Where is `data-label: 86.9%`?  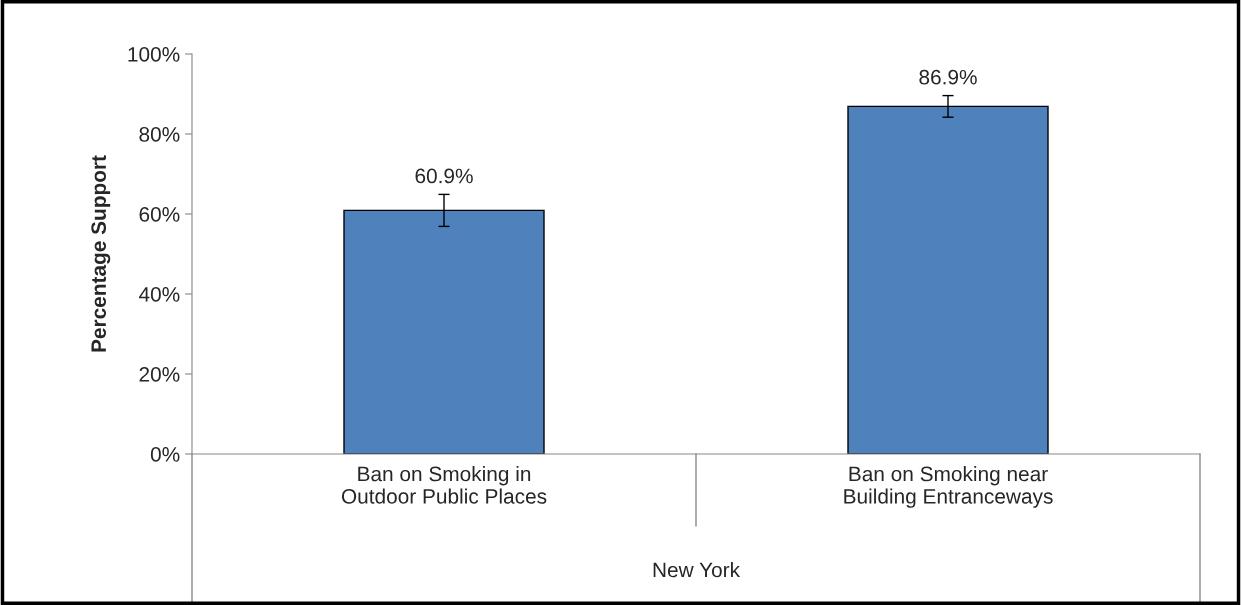 data-label: 86.9% is located at coordinates (948, 77).